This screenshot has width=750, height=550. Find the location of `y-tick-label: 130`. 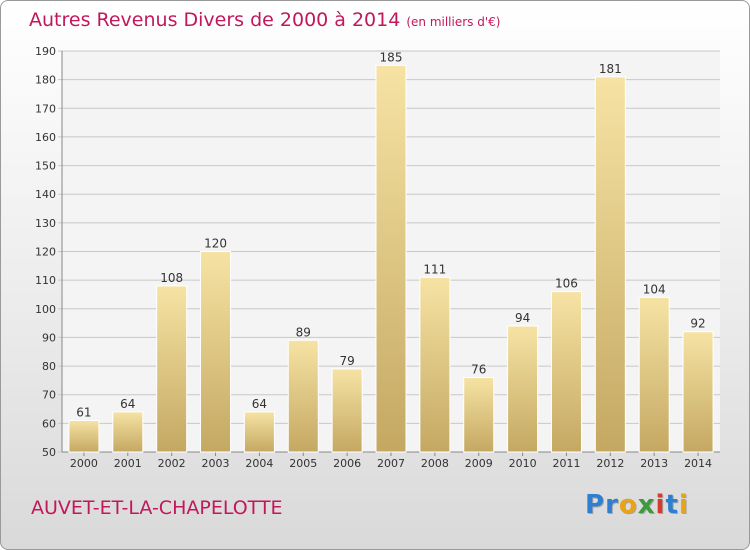

y-tick-label: 130 is located at coordinates (45, 223).